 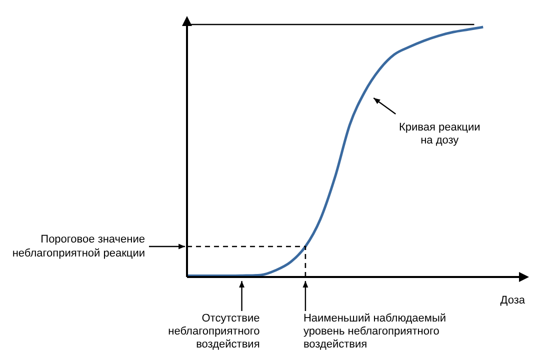 I want to click on x-axis-title: Доза, so click(x=513, y=300).